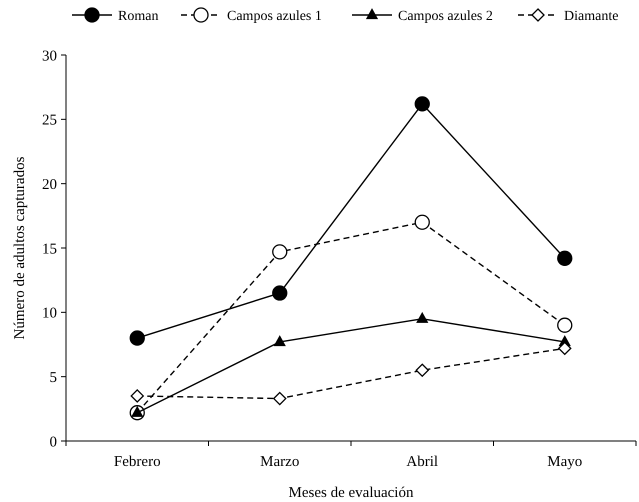 The width and height of the screenshot is (639, 502). Describe the element at coordinates (49, 249) in the screenshot. I see `y-tick-label: 15` at that location.